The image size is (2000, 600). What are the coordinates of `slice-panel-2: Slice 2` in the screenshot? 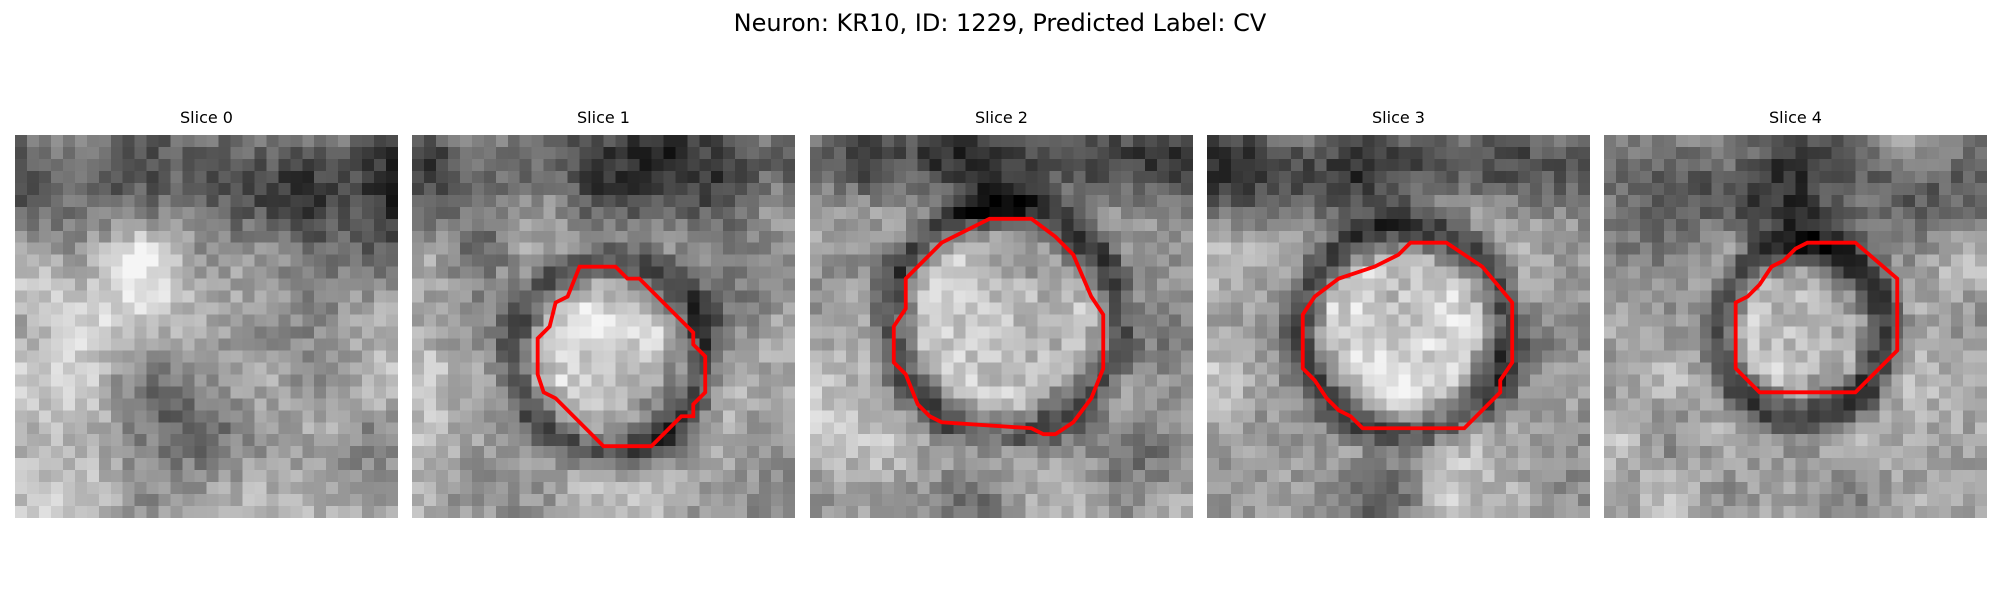 It's located at (1001, 311).